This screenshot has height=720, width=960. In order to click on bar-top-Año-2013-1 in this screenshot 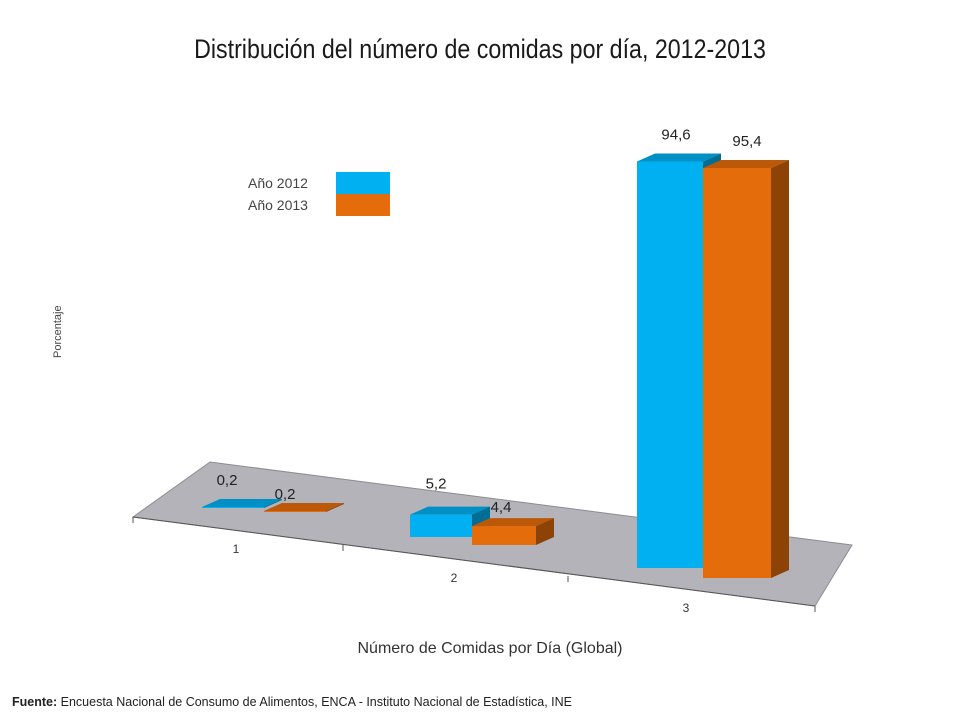, I will do `click(304, 507)`.